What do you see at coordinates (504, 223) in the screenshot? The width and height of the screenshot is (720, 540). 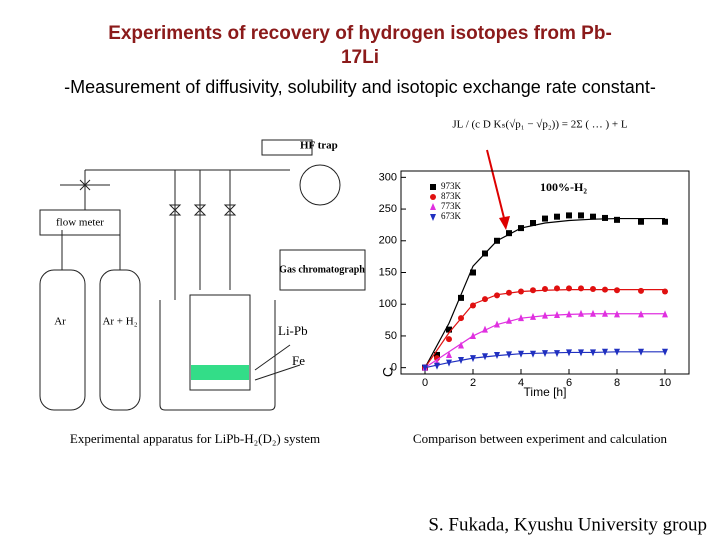 I see `arrow-head` at bounding box center [504, 223].